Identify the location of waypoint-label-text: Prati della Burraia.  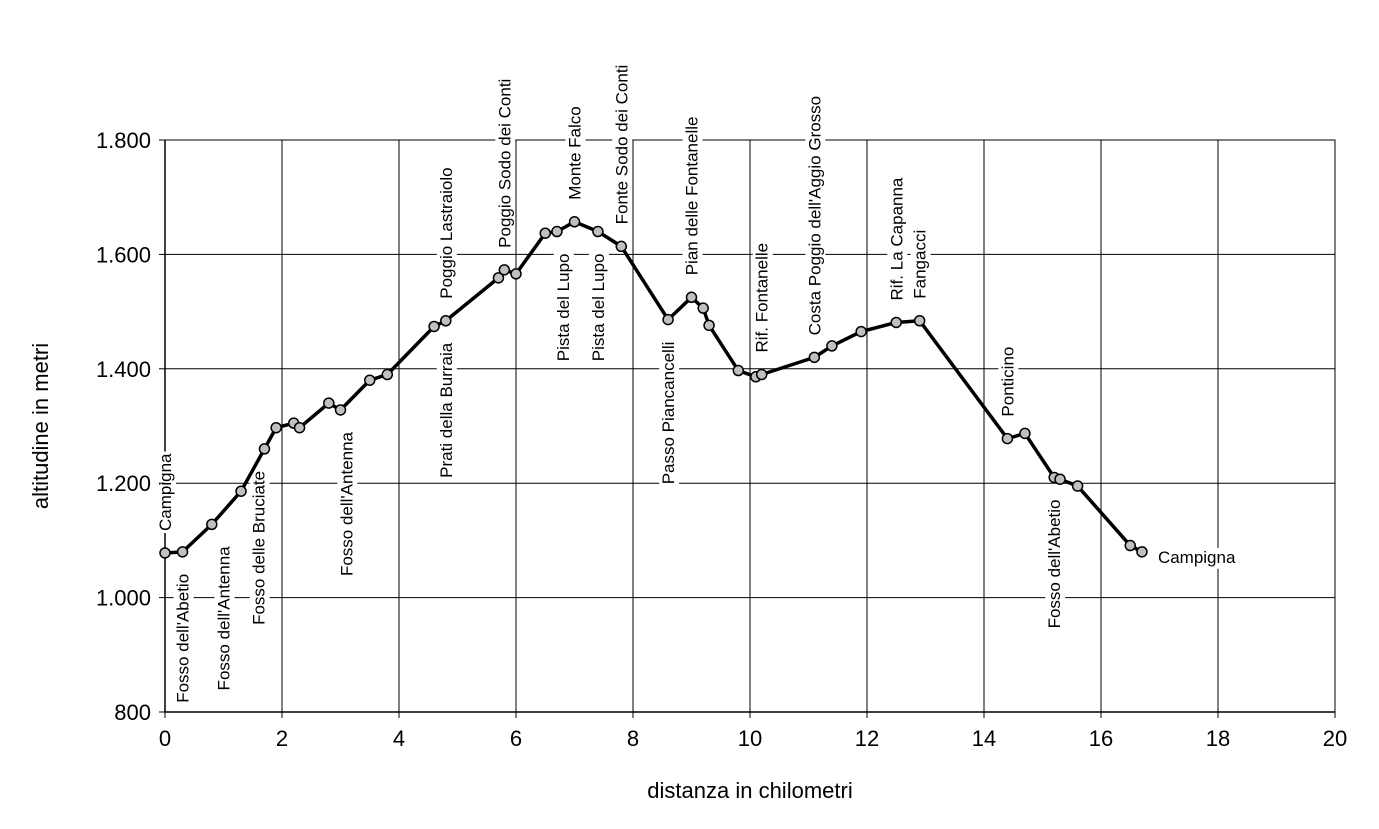
(446, 410).